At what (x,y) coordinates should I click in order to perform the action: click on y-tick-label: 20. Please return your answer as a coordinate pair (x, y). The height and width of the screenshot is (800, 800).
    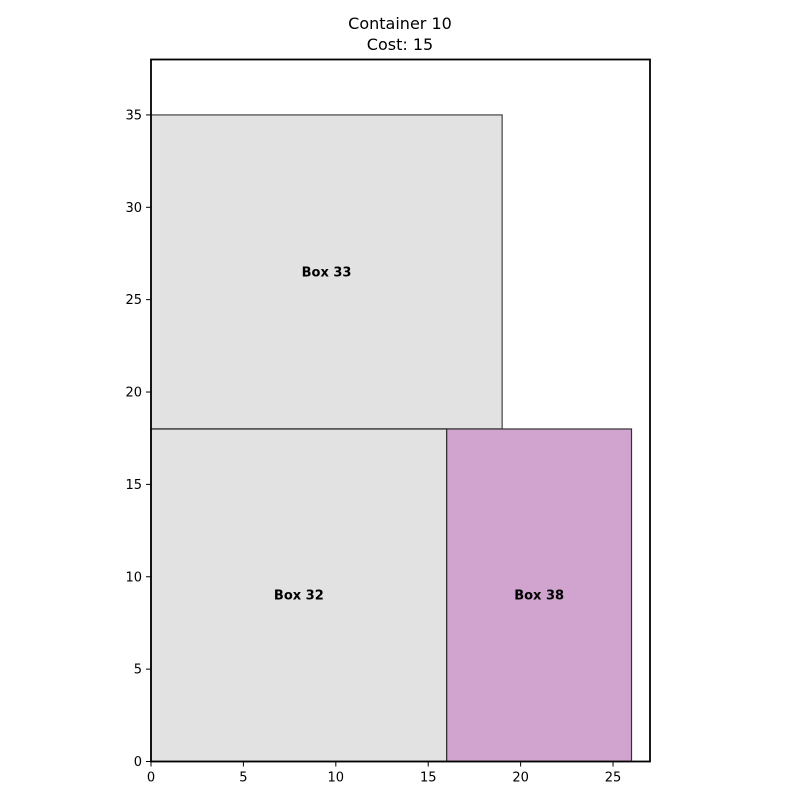
    Looking at the image, I should click on (133, 393).